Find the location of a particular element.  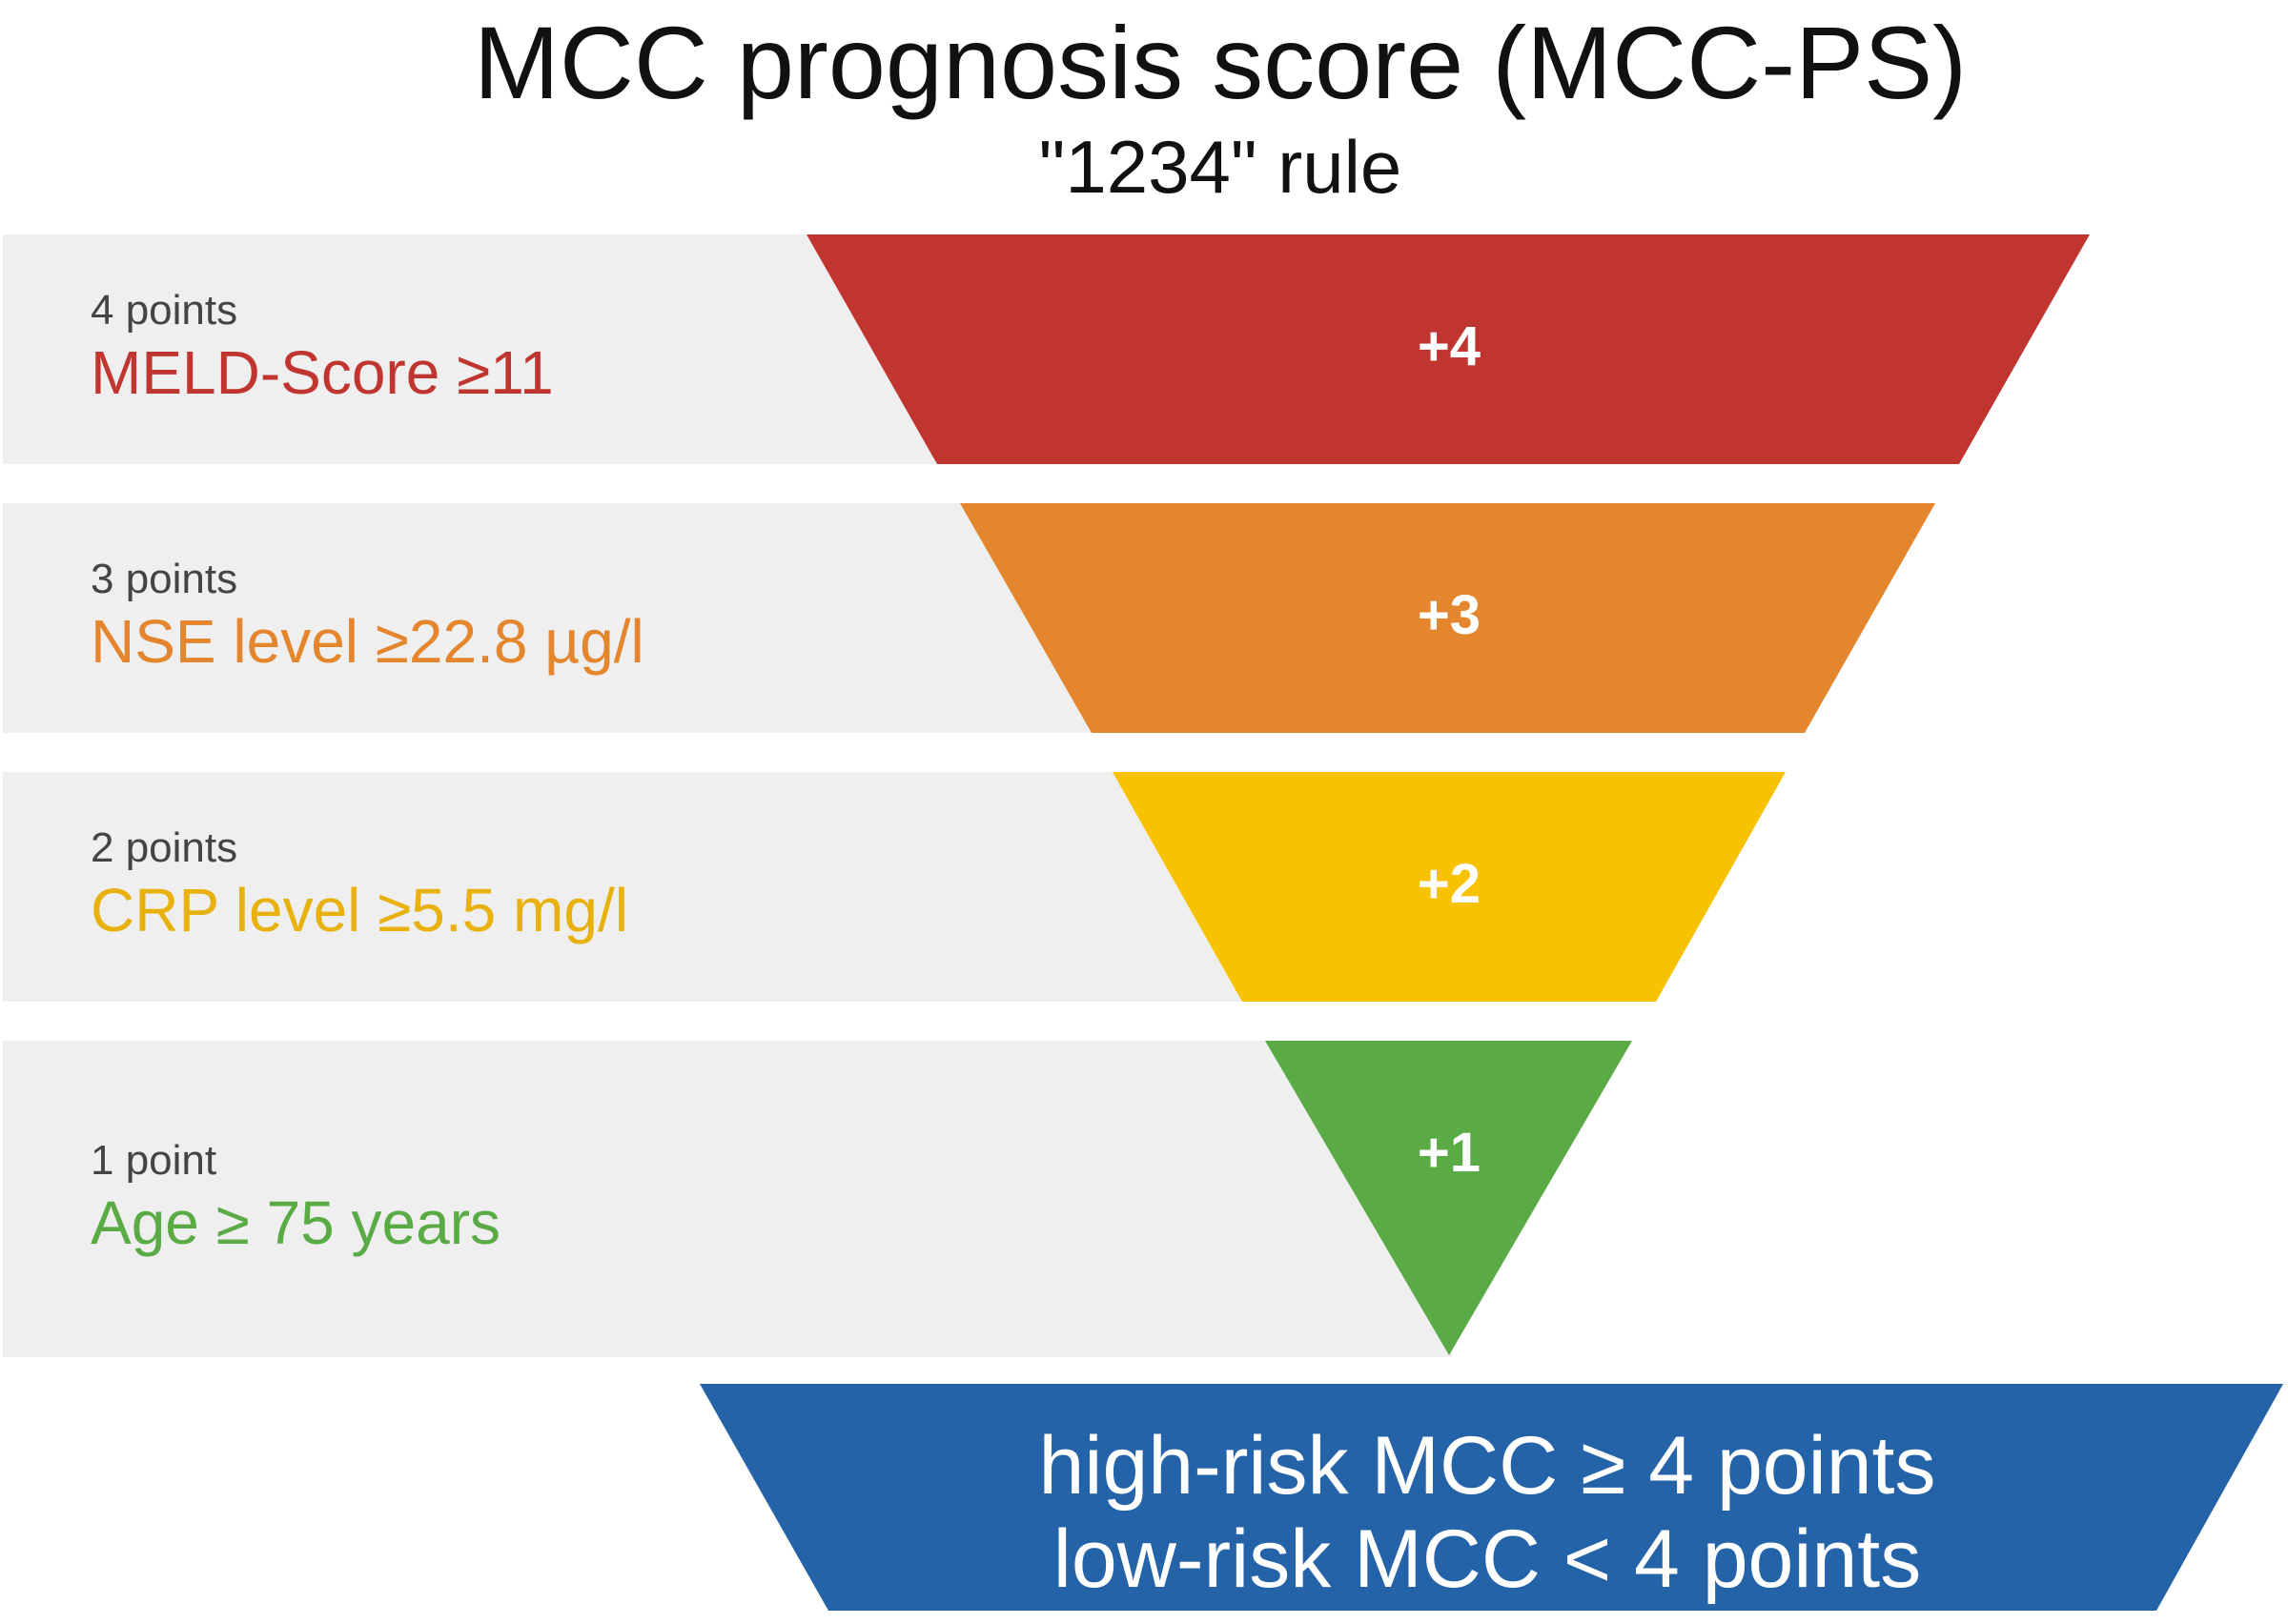

criterion-crp: CRP level ≥5.5 mg/l is located at coordinates (359, 910).